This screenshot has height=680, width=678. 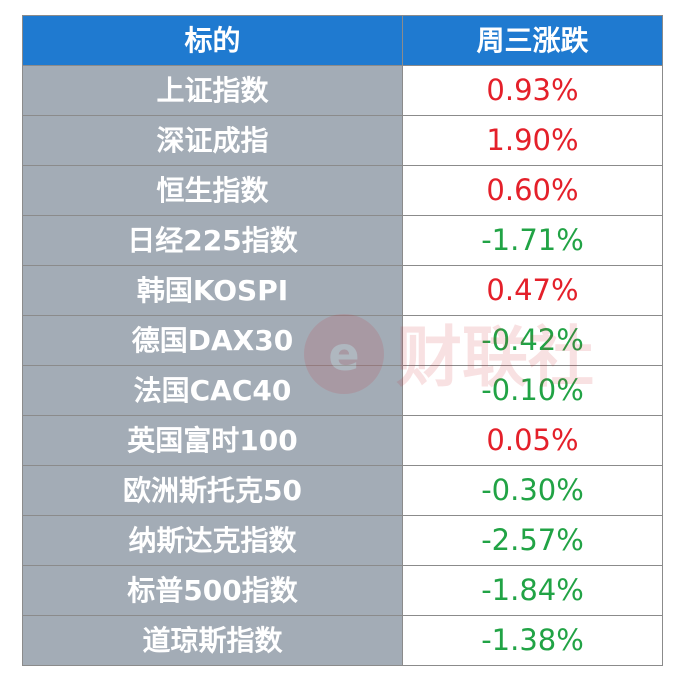 I want to click on index-name: 道琼斯指数, so click(x=212, y=640).